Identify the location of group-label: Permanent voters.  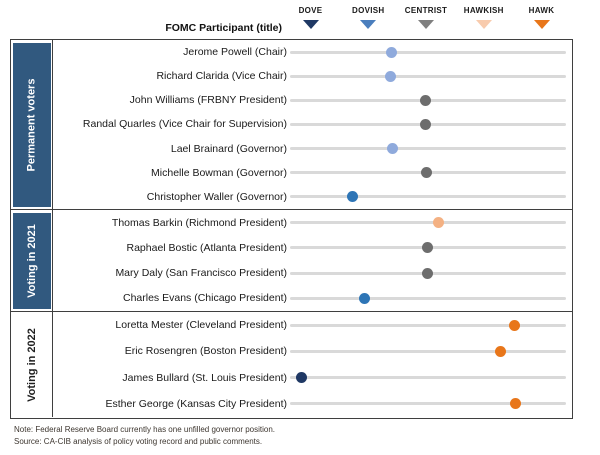
(31, 124).